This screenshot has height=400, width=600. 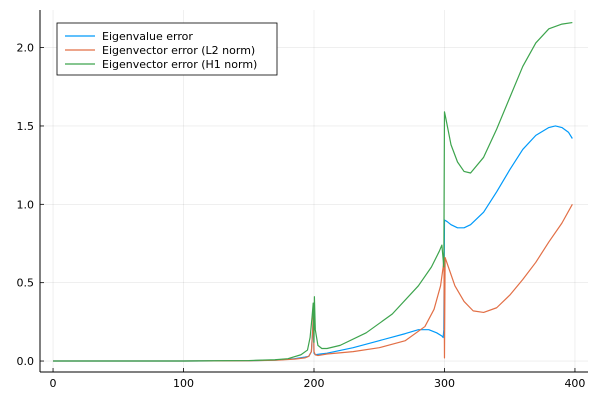 I want to click on x-tick-label: 100, so click(x=183, y=383).